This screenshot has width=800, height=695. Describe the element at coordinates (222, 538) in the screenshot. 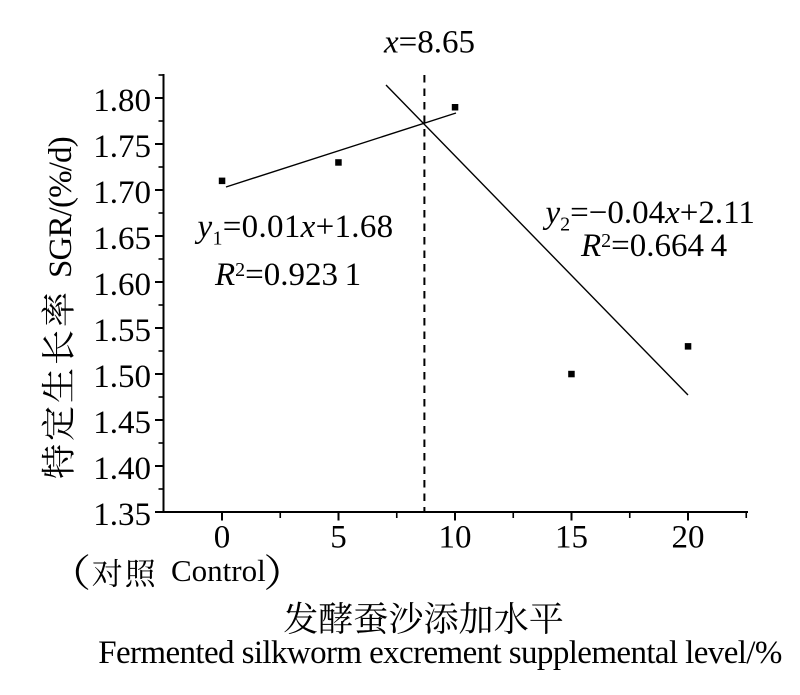

I see `svg-text: 0` at that location.